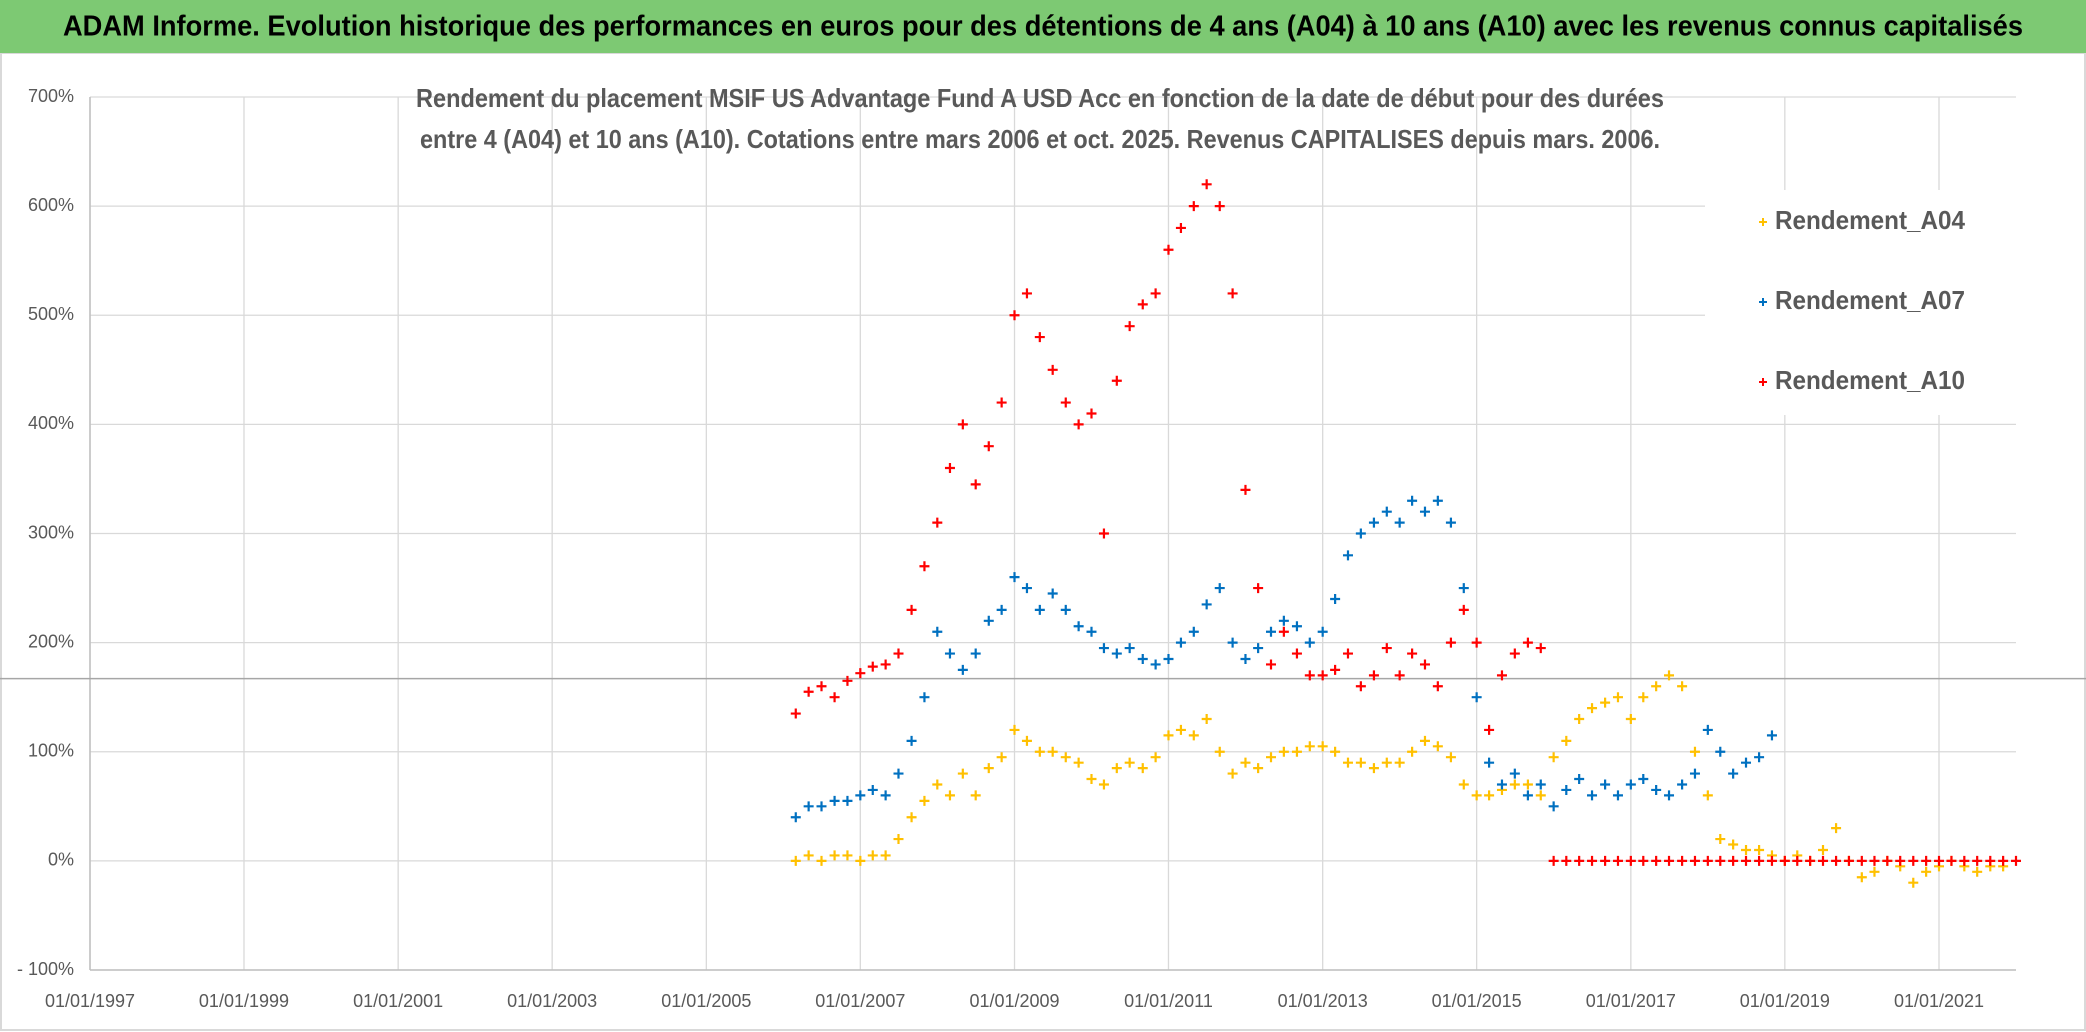  What do you see at coordinates (860, 1001) in the screenshot?
I see `x-tick-label: 01/01/2007` at bounding box center [860, 1001].